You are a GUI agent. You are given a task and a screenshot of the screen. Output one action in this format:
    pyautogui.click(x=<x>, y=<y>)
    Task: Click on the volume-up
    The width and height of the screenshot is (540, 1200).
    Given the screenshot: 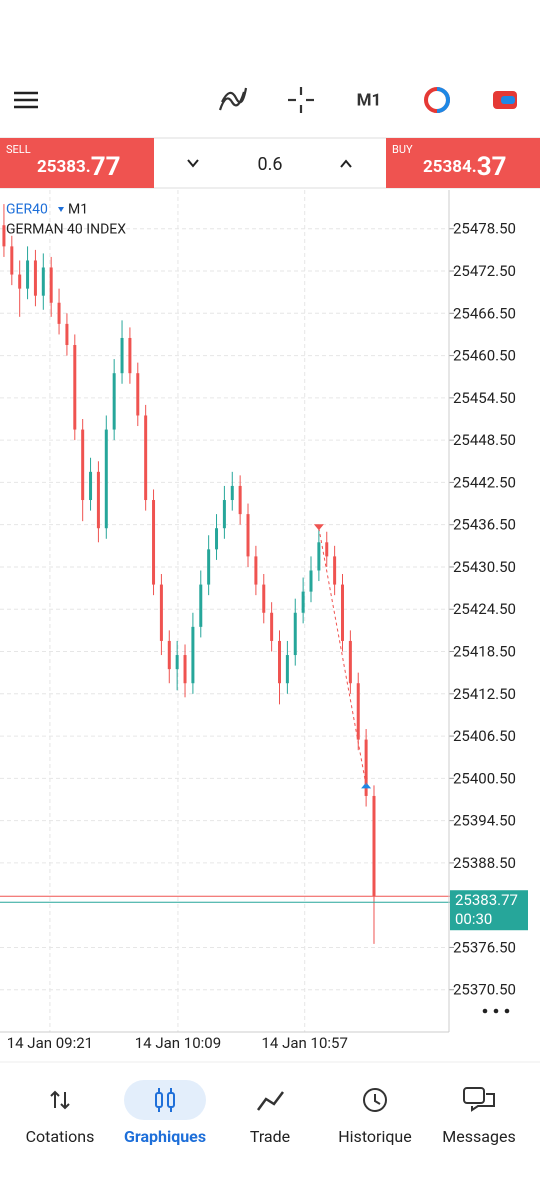 What is the action you would take?
    pyautogui.click(x=346, y=163)
    